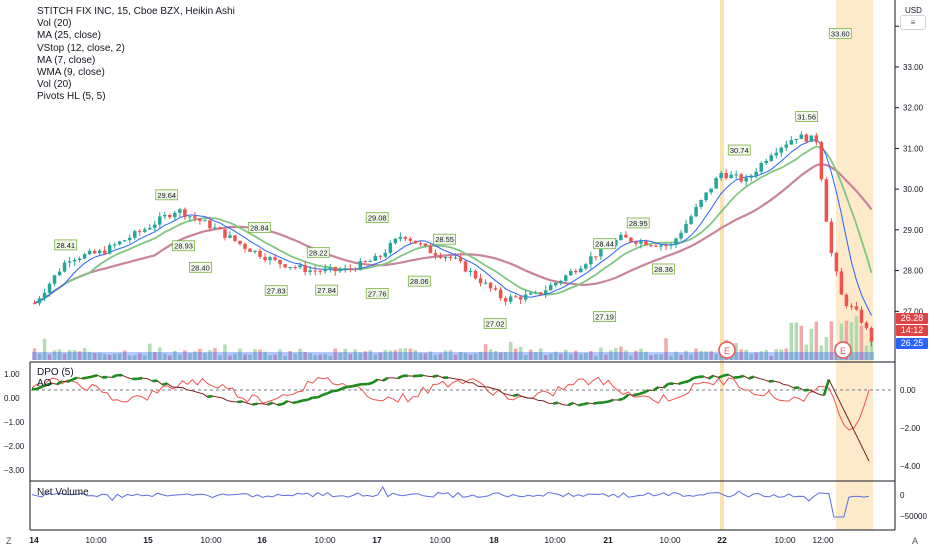 The height and width of the screenshot is (550, 932). I want to click on auto-scale-toggle: A, so click(915, 541).